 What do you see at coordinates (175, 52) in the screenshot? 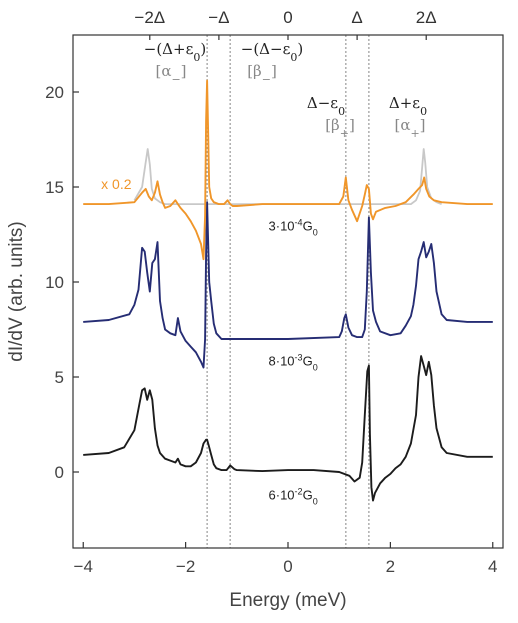
I see `peak-label: −(Δ+ε0)` at bounding box center [175, 52].